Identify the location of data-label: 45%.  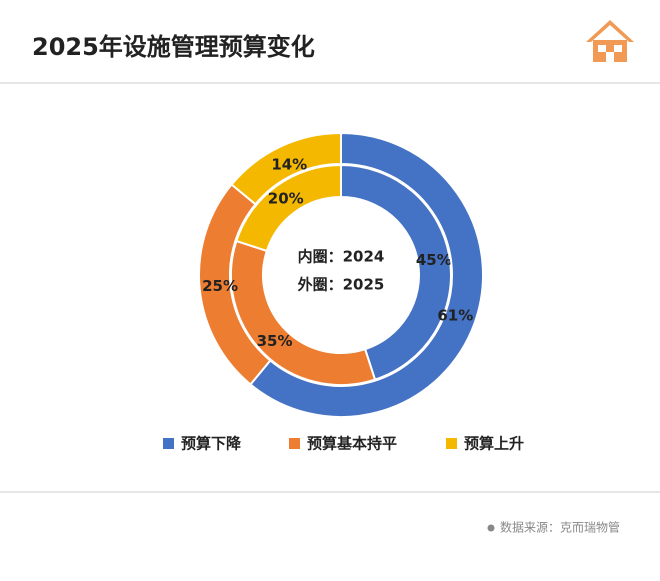
(434, 260).